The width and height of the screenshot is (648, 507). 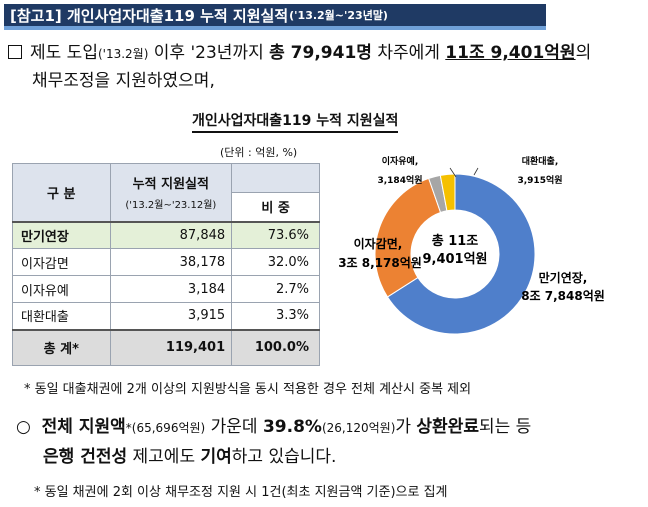 What do you see at coordinates (380, 263) in the screenshot?
I see `slice-value-interest-reduction: 3조 8,178억원` at bounding box center [380, 263].